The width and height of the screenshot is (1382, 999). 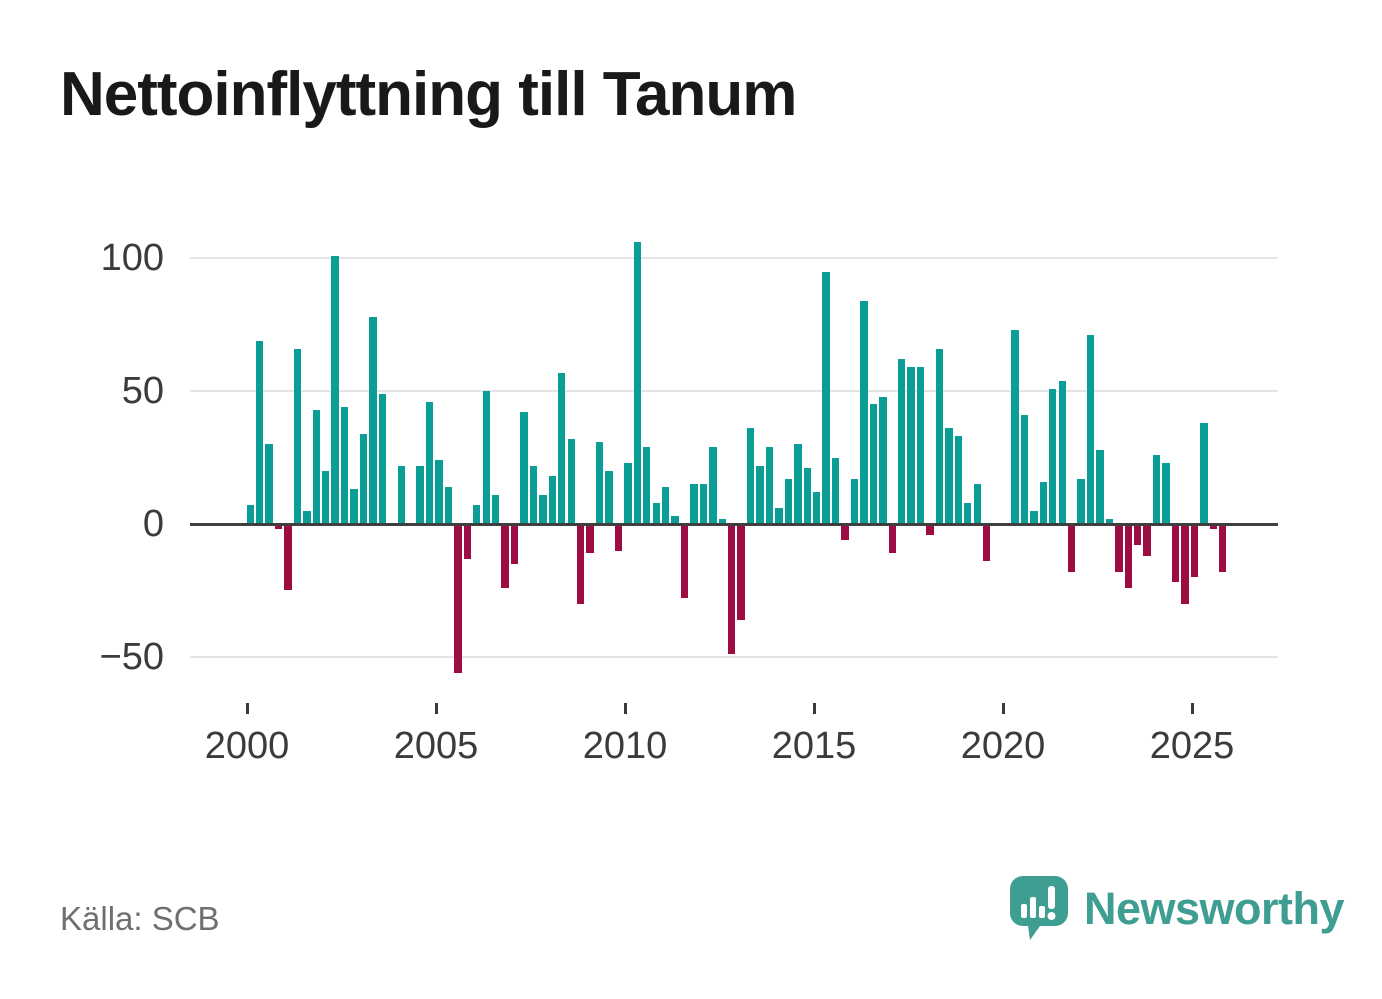 What do you see at coordinates (779, 516) in the screenshot?
I see `bar-2014Q1` at bounding box center [779, 516].